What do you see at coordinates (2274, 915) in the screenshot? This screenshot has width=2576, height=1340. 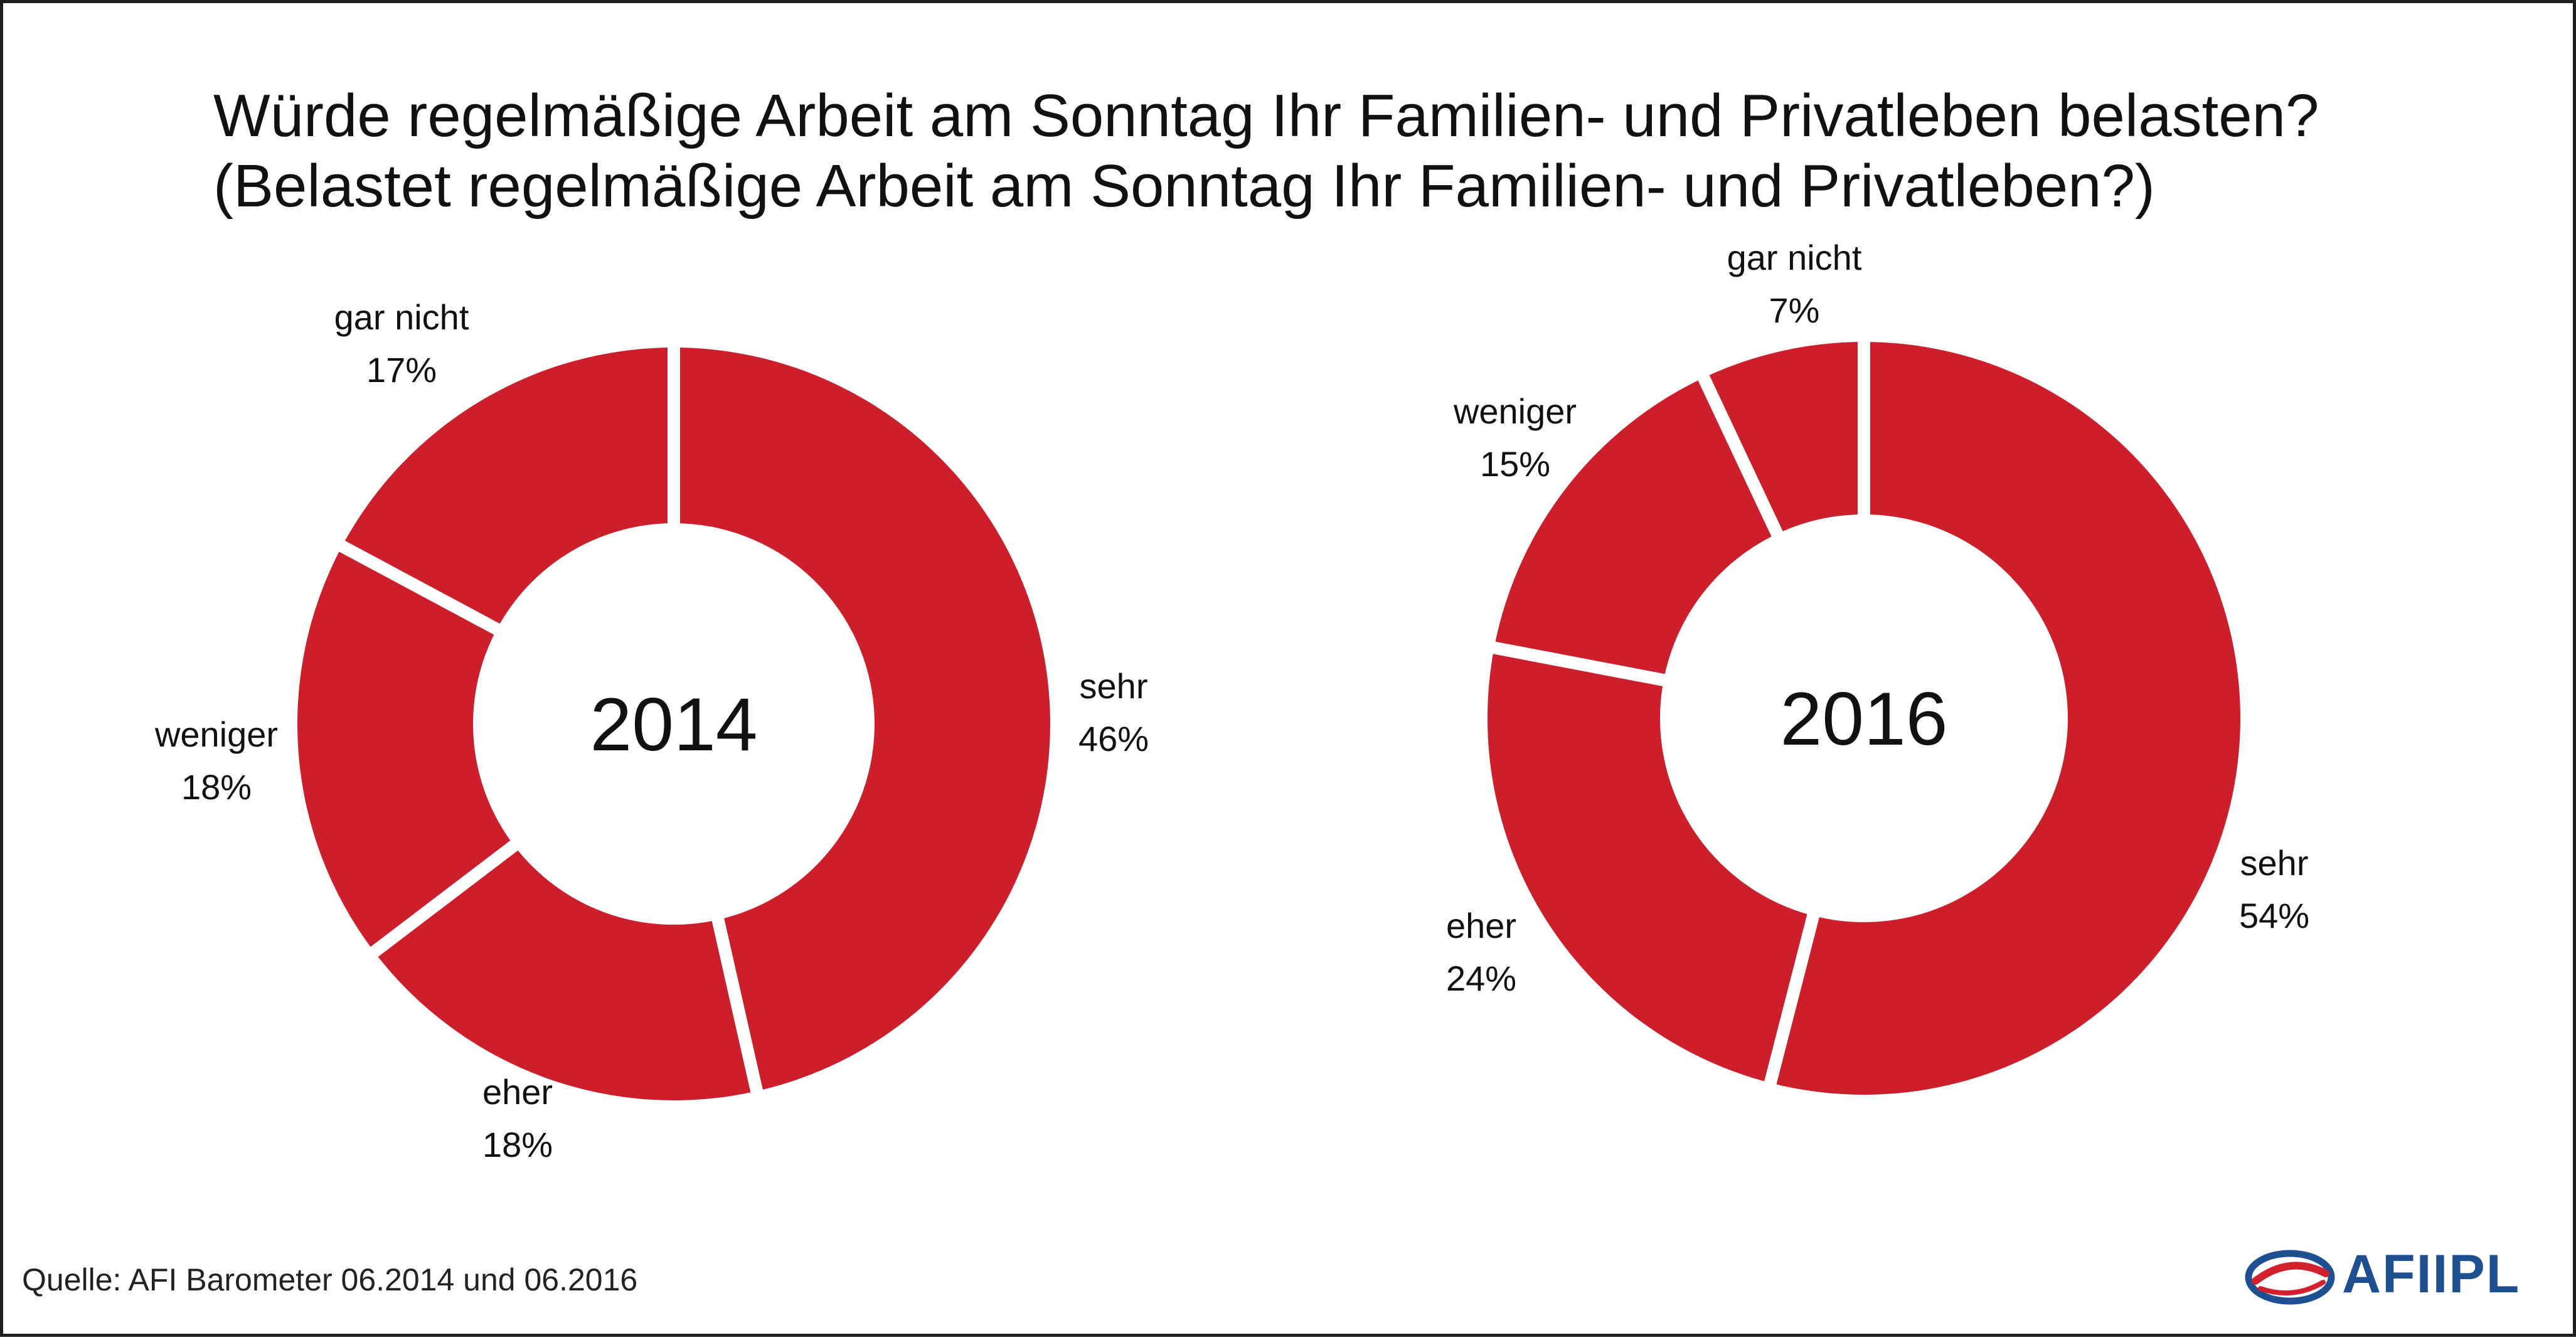 I see `slice-value-sehr: 54%` at bounding box center [2274, 915].